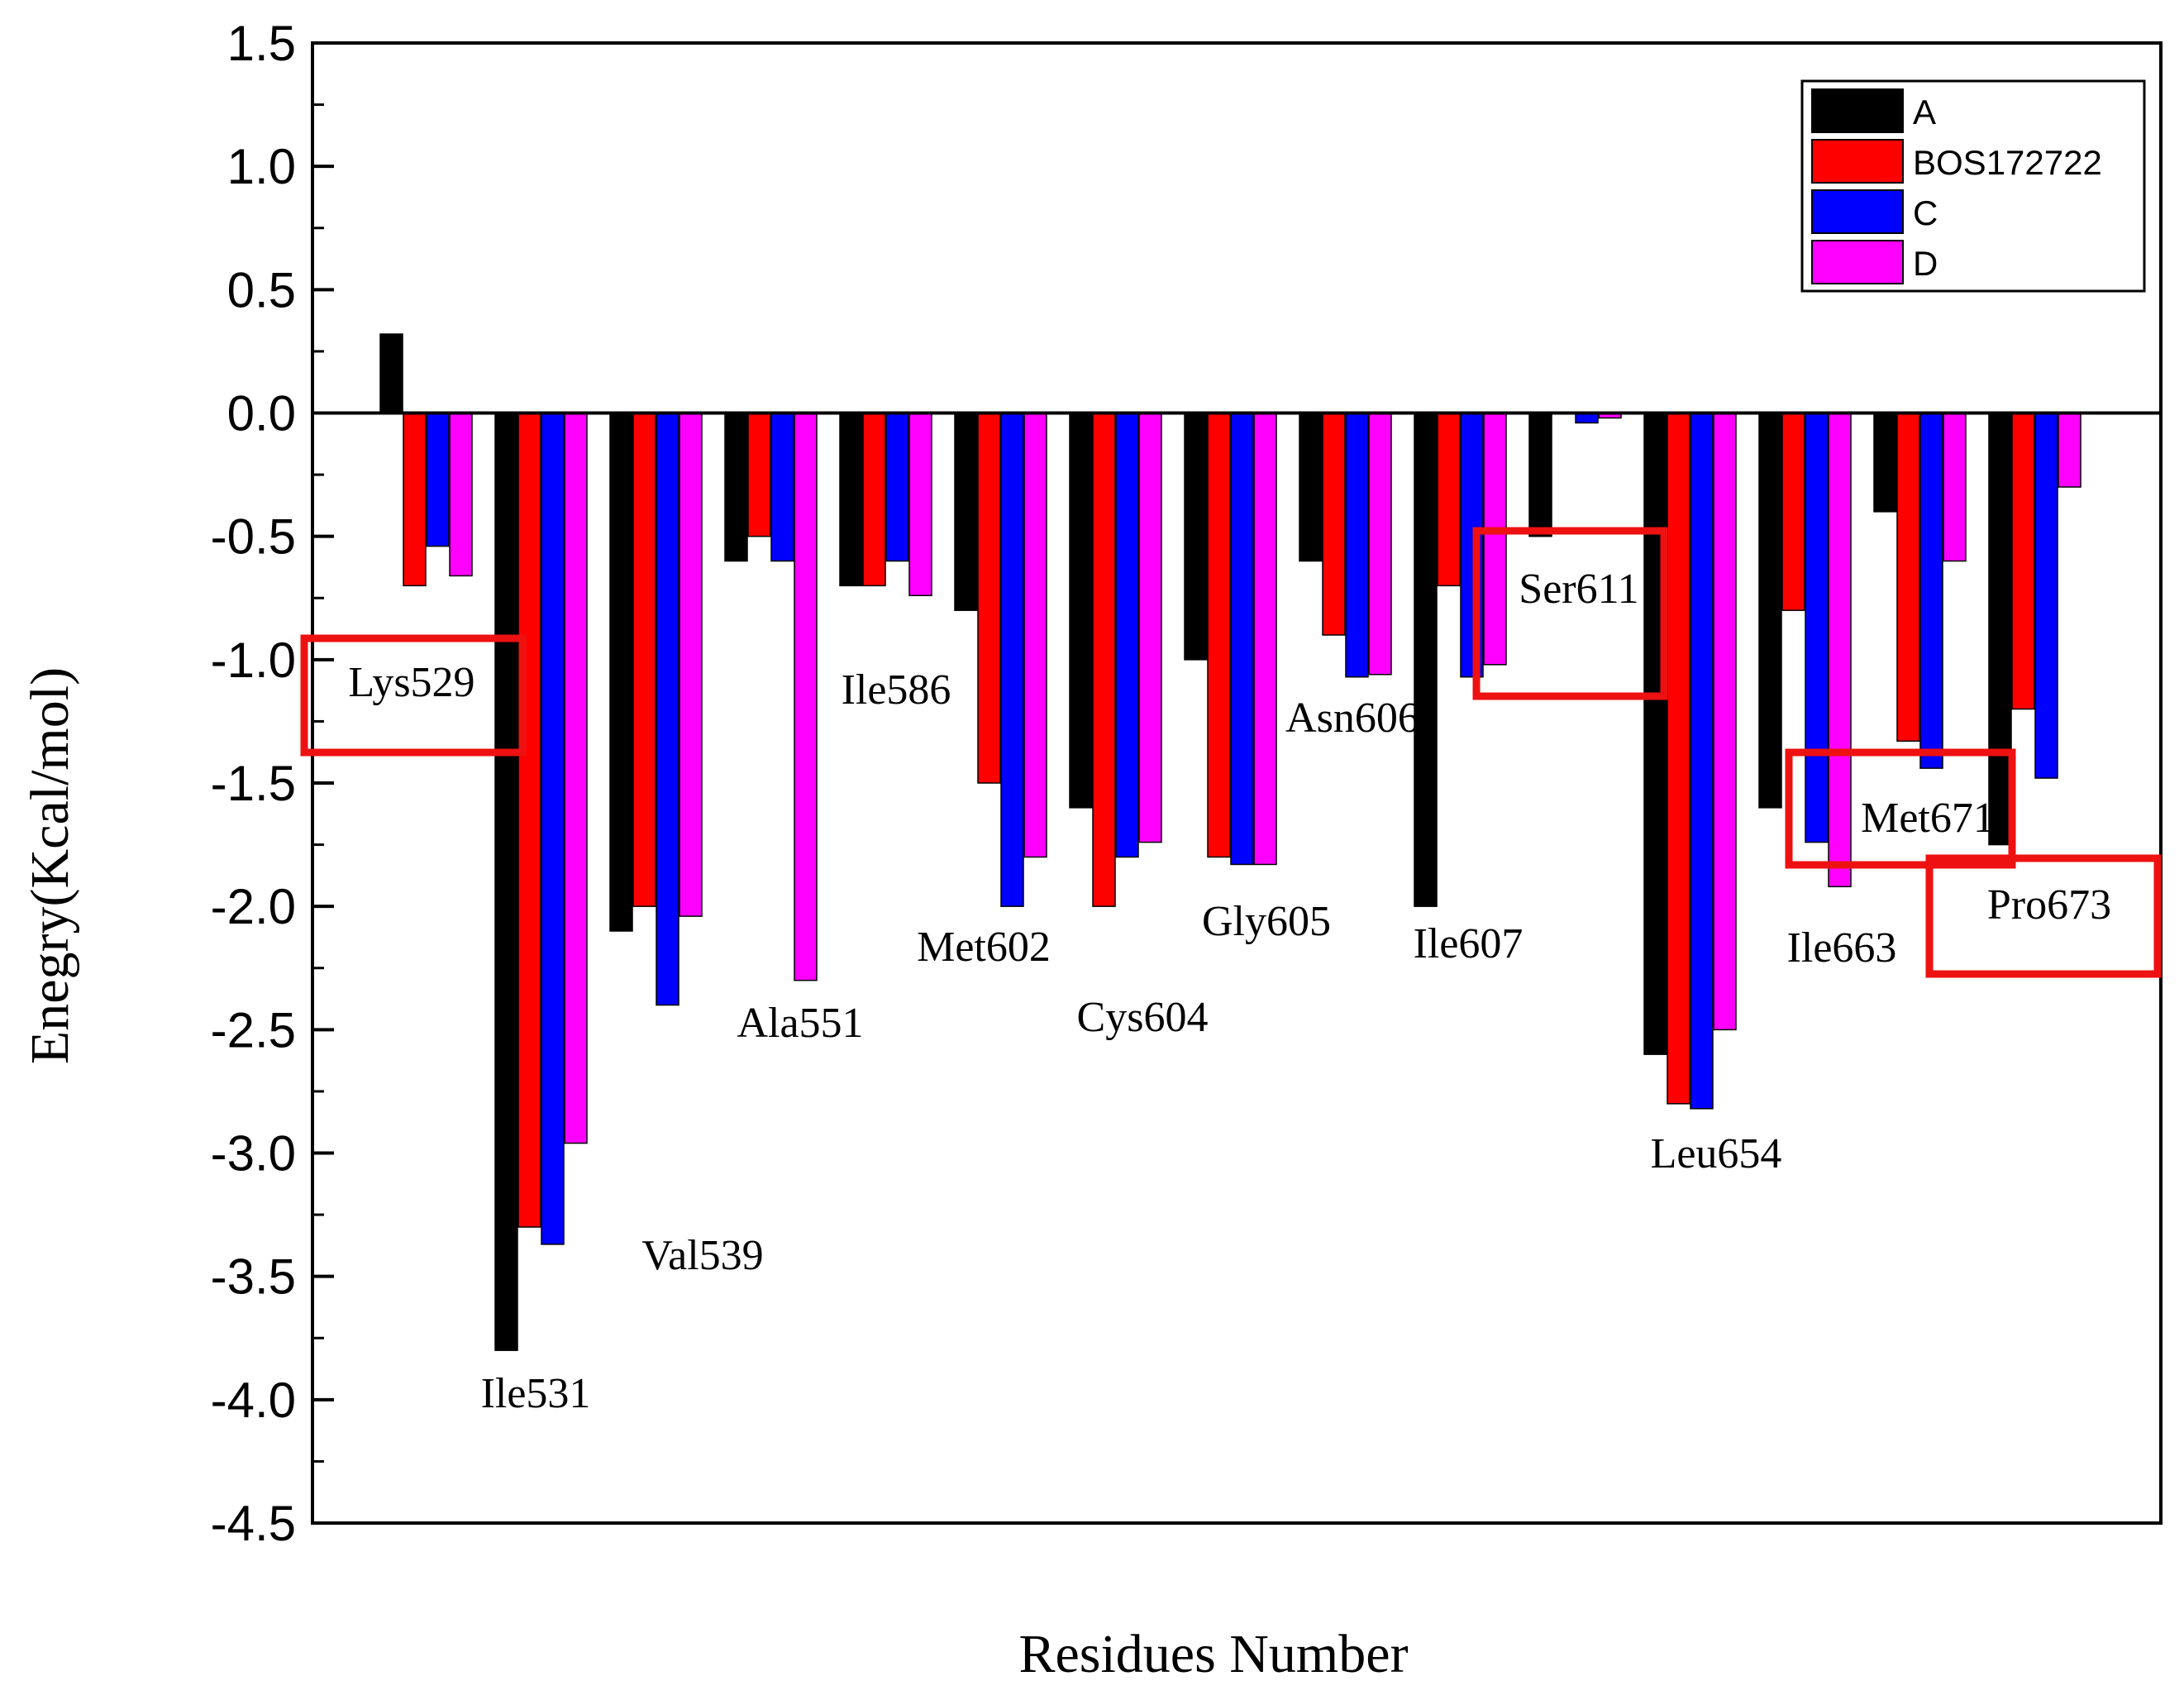 The height and width of the screenshot is (1700, 2184). I want to click on bar-Pro673-A, so click(2000, 629).